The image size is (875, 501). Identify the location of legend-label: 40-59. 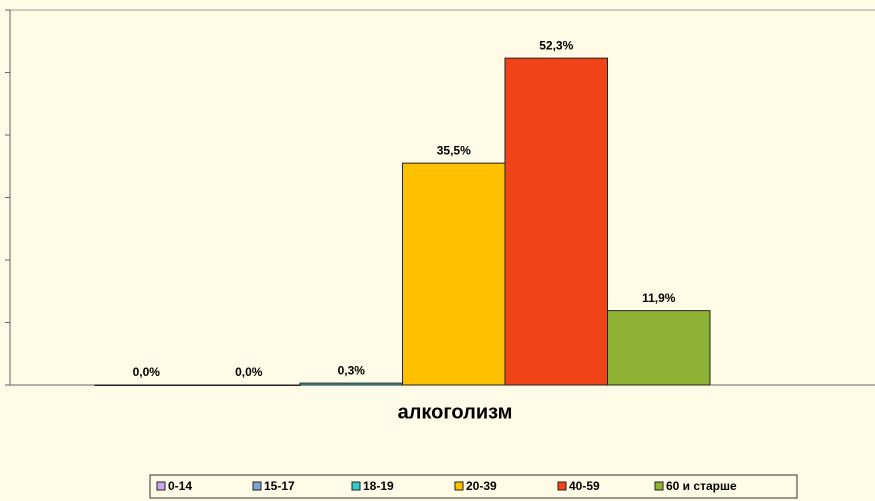
(584, 486).